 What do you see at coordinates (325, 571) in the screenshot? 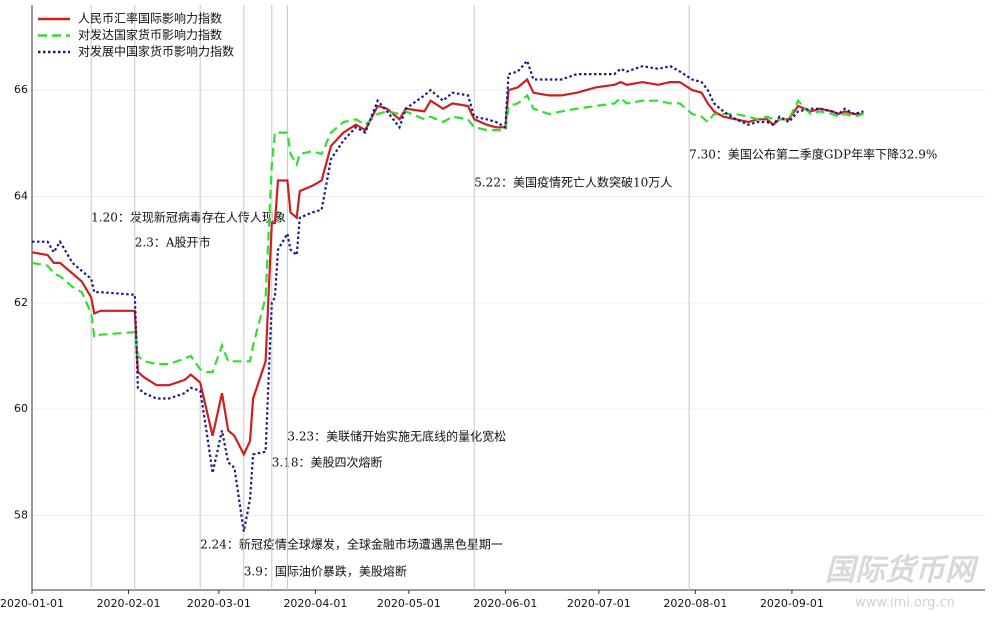
I see `annotation: 3.9：国际油价暴跌，美股熔断` at bounding box center [325, 571].